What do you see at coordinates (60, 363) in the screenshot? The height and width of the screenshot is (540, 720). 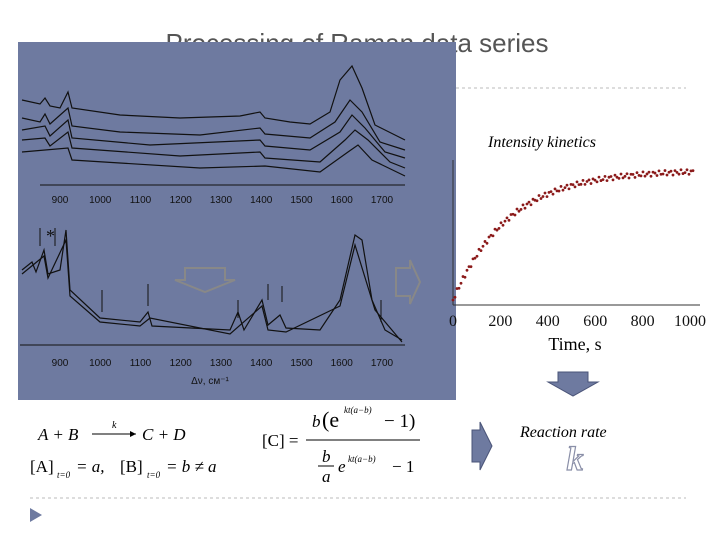 I see `x-tick-label: 900` at bounding box center [60, 363].